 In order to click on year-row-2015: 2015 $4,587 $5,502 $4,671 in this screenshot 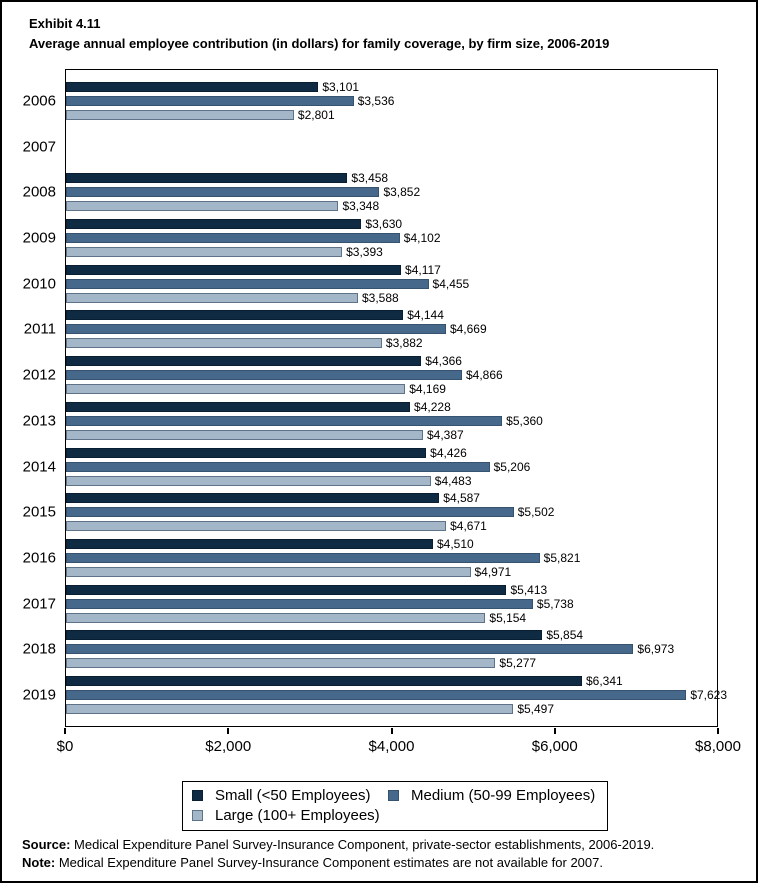, I will do `click(370, 512)`.